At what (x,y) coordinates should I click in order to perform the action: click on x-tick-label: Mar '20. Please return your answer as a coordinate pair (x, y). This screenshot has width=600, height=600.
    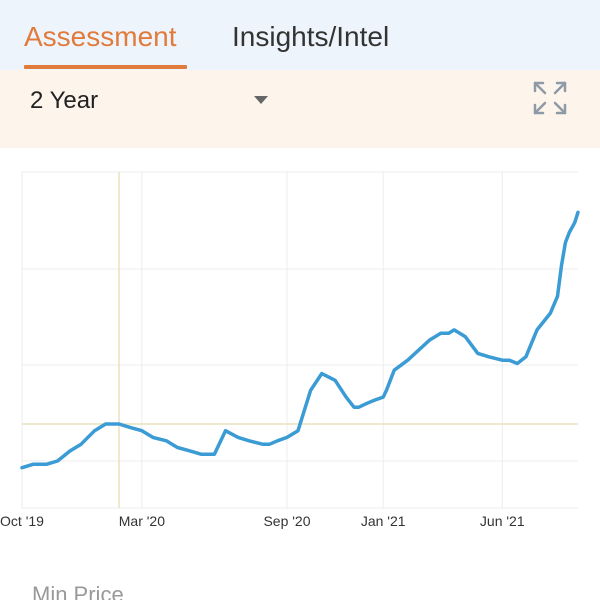
    Looking at the image, I should click on (142, 521).